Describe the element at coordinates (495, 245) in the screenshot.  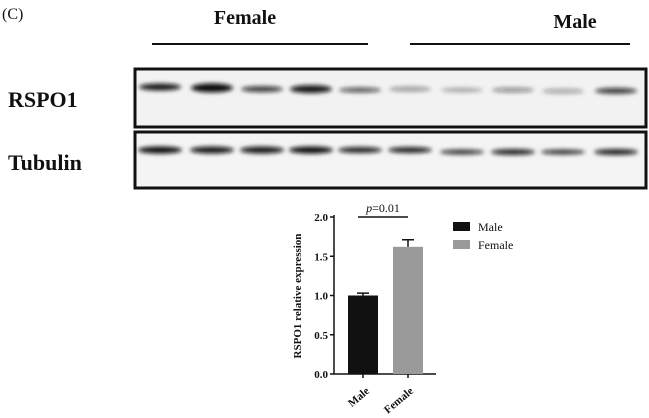
I see `legend-label-female: Female` at that location.